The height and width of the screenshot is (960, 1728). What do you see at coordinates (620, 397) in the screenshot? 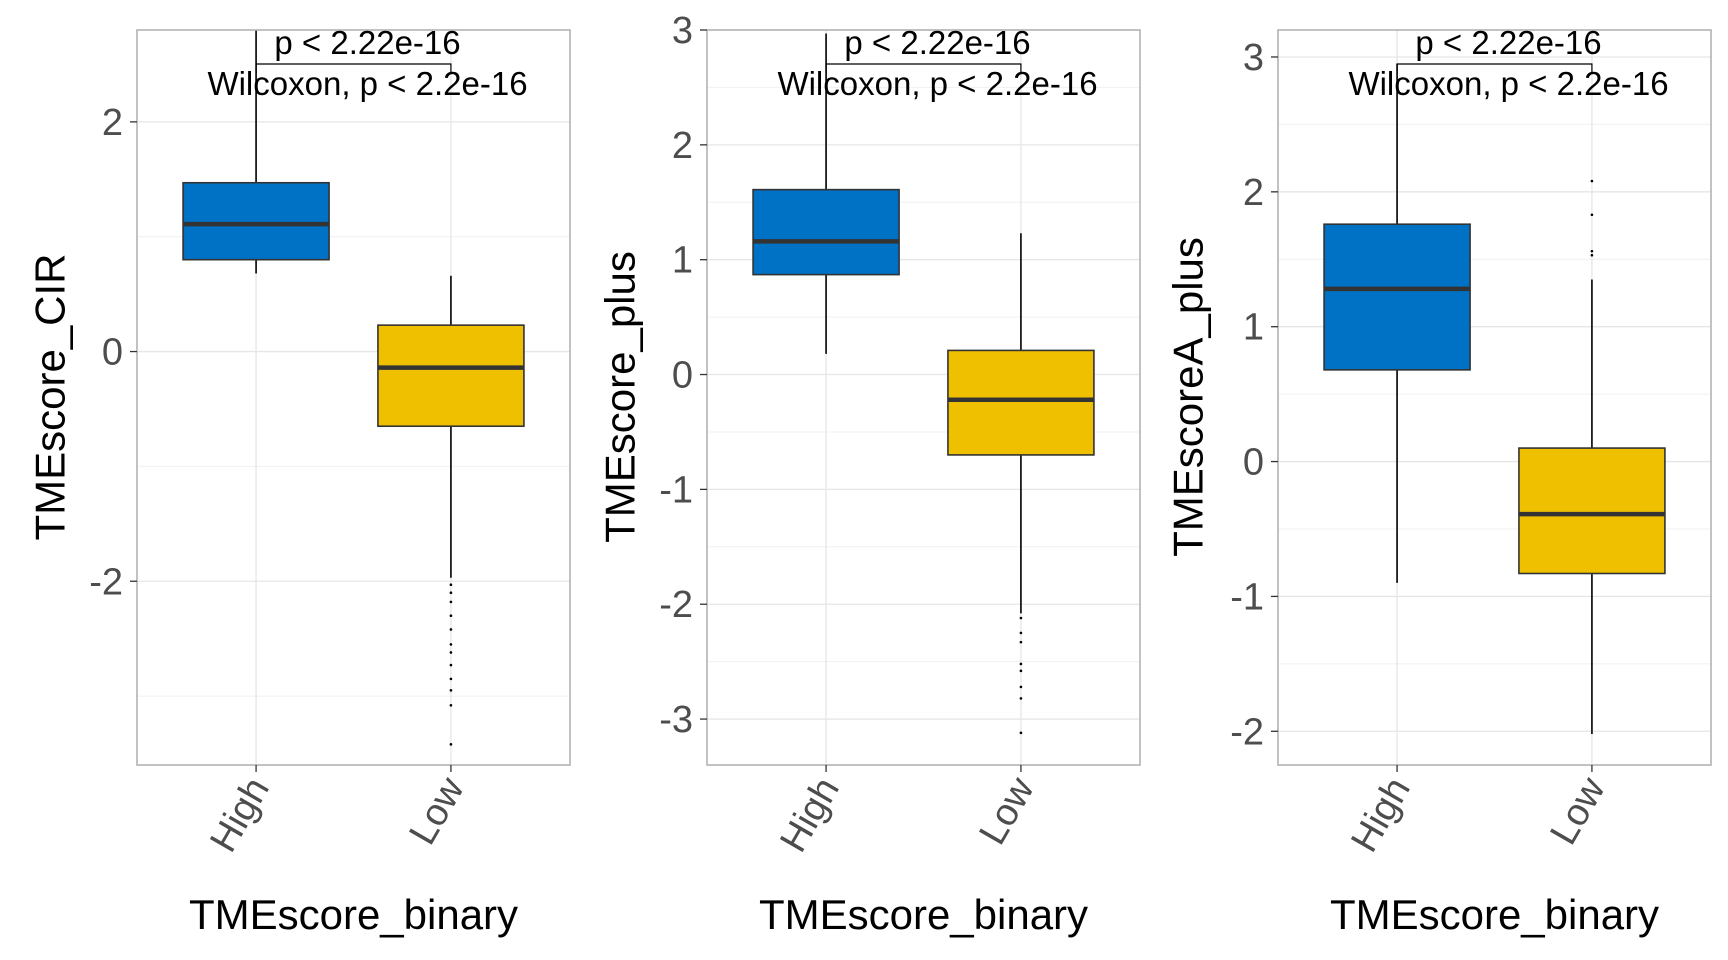
I see `y-axis-title: TMEscore_plus` at bounding box center [620, 397].